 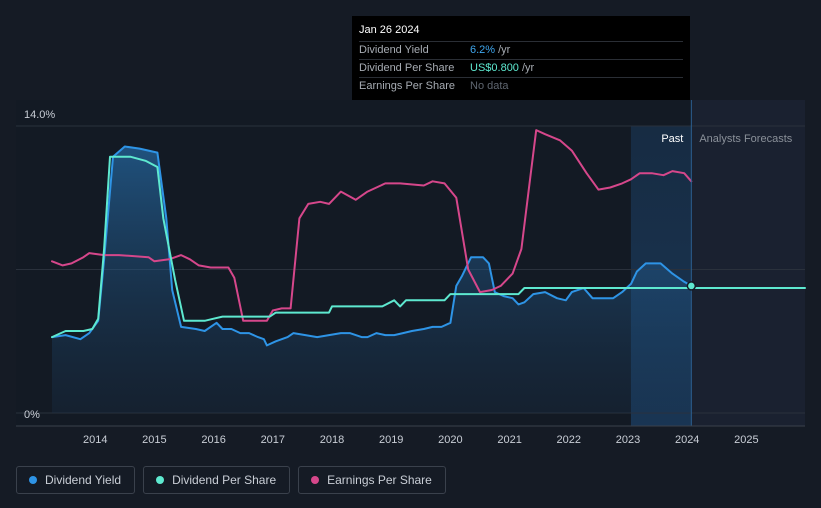 What do you see at coordinates (394, 50) in the screenshot?
I see `tooltip-label: Dividend Yield` at bounding box center [394, 50].